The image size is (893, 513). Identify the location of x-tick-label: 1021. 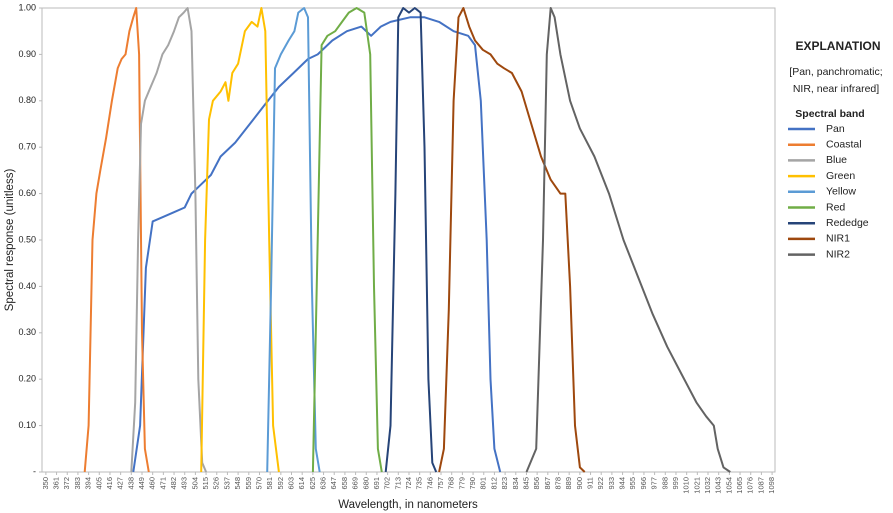
(696, 485).